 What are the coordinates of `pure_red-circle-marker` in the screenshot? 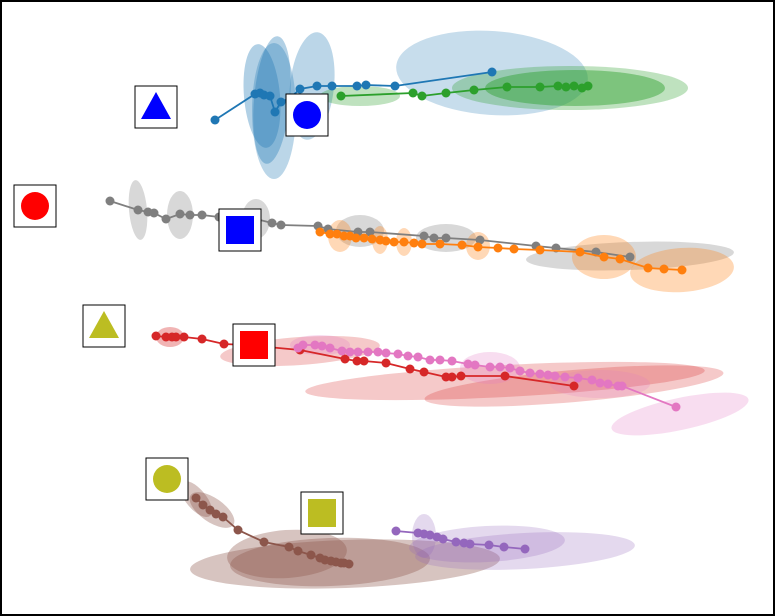 It's located at (35, 206).